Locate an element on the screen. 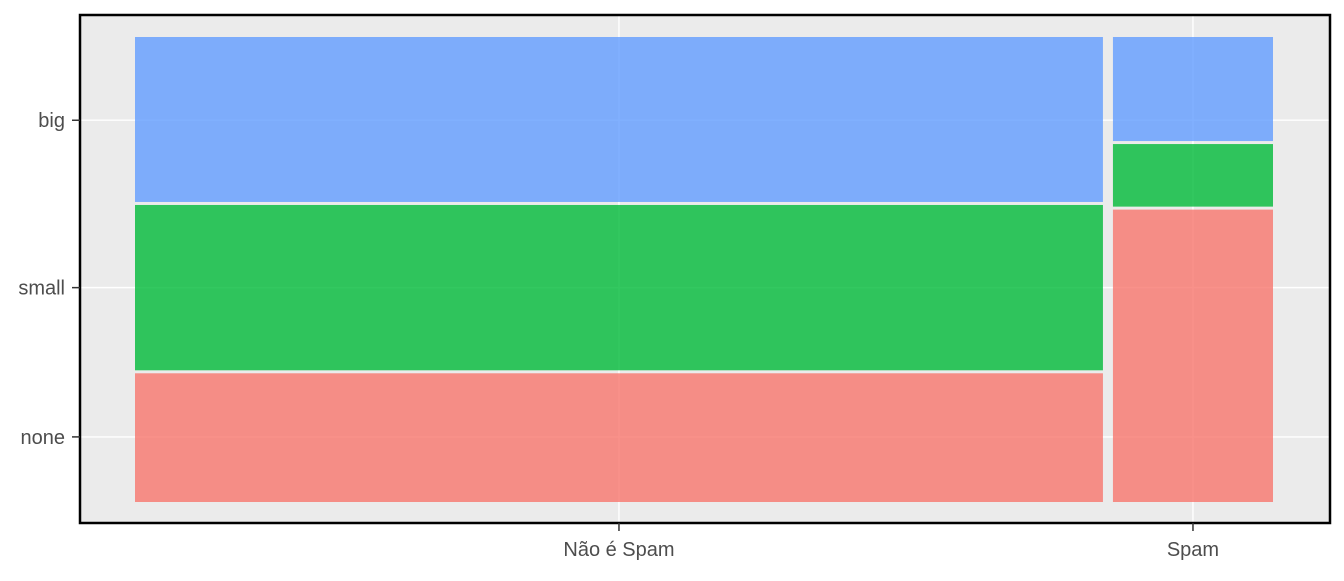 Image resolution: width=1344 pixels, height=581 pixels. y-tick-label: small is located at coordinates (41, 289).